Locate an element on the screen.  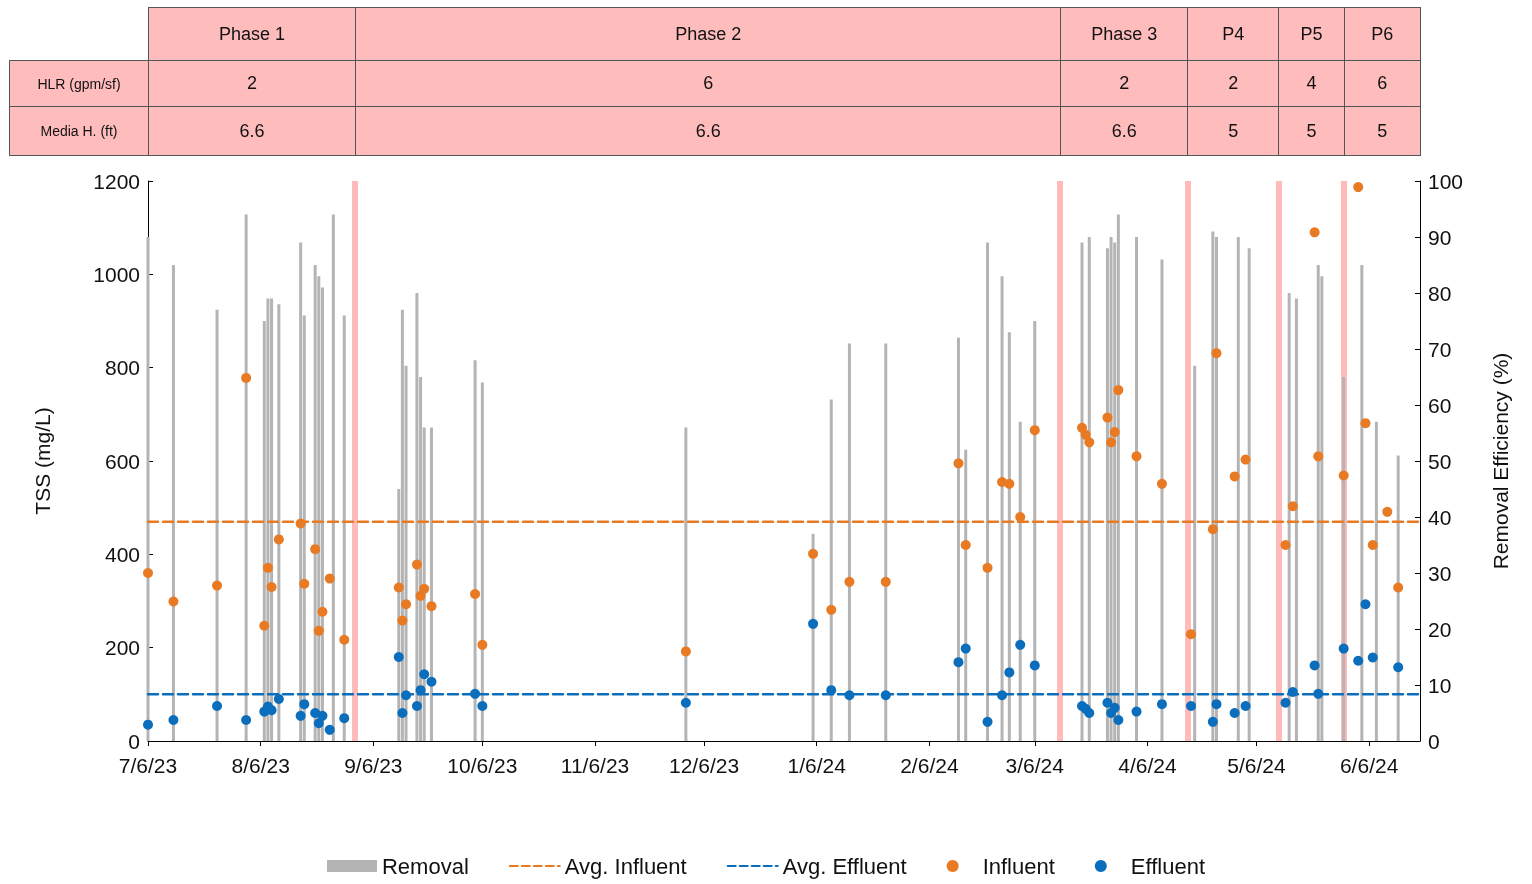
legend-label: Effluent is located at coordinates (1168, 866).